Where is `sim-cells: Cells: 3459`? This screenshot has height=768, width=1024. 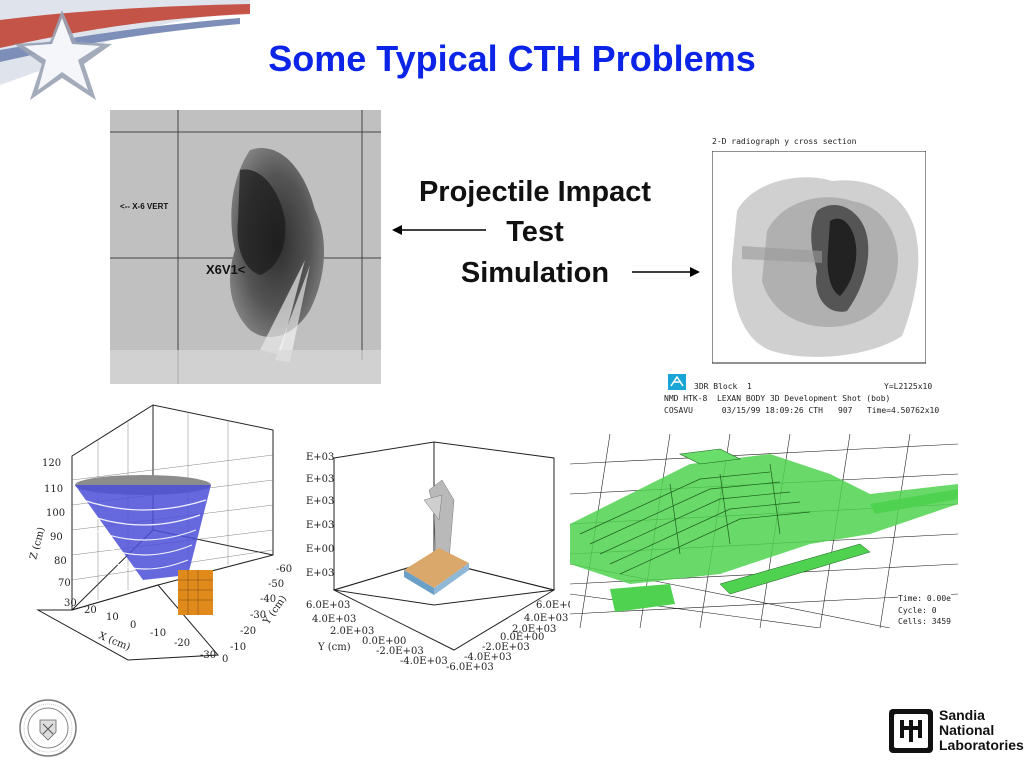
sim-cells: Cells: 3459 is located at coordinates (924, 621).